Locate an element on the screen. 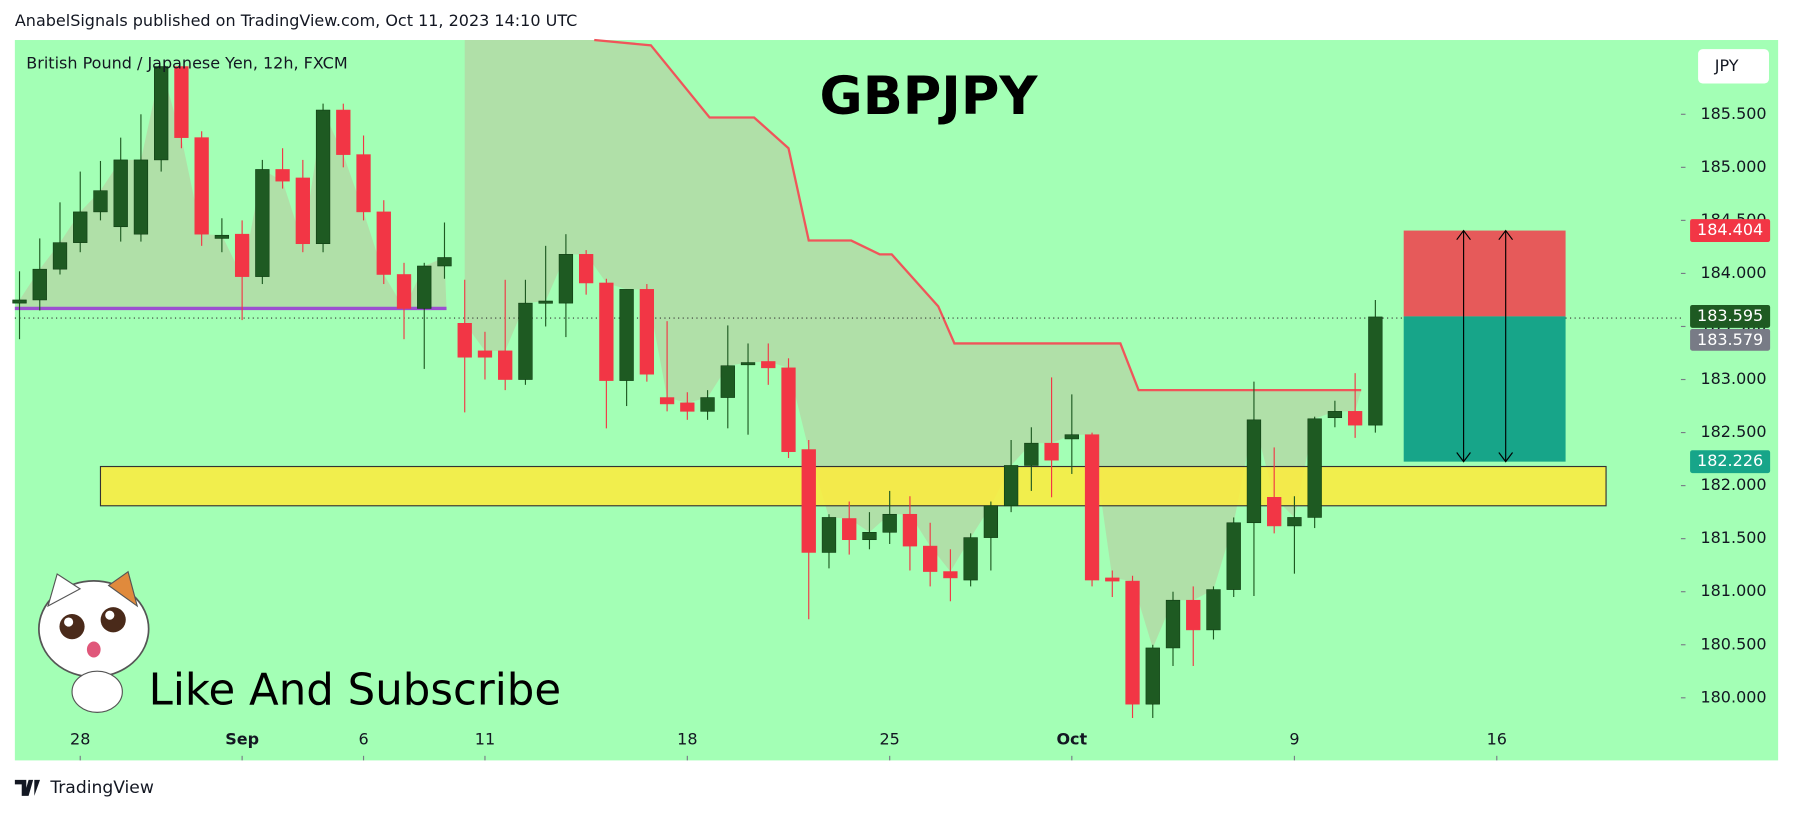 The image size is (1793, 813). currency: JPY is located at coordinates (1726, 65).